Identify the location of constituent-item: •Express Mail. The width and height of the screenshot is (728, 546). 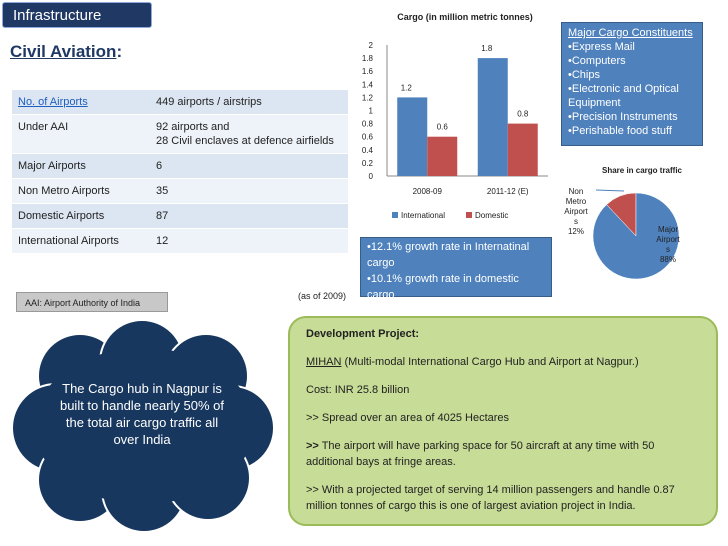
(601, 47).